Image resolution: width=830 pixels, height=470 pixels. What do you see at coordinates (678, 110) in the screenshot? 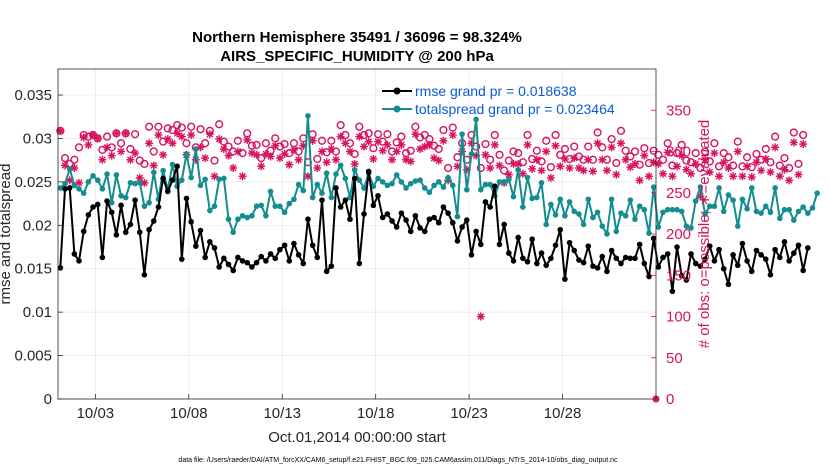
I see `y-right-tick-label: 350` at bounding box center [678, 110].